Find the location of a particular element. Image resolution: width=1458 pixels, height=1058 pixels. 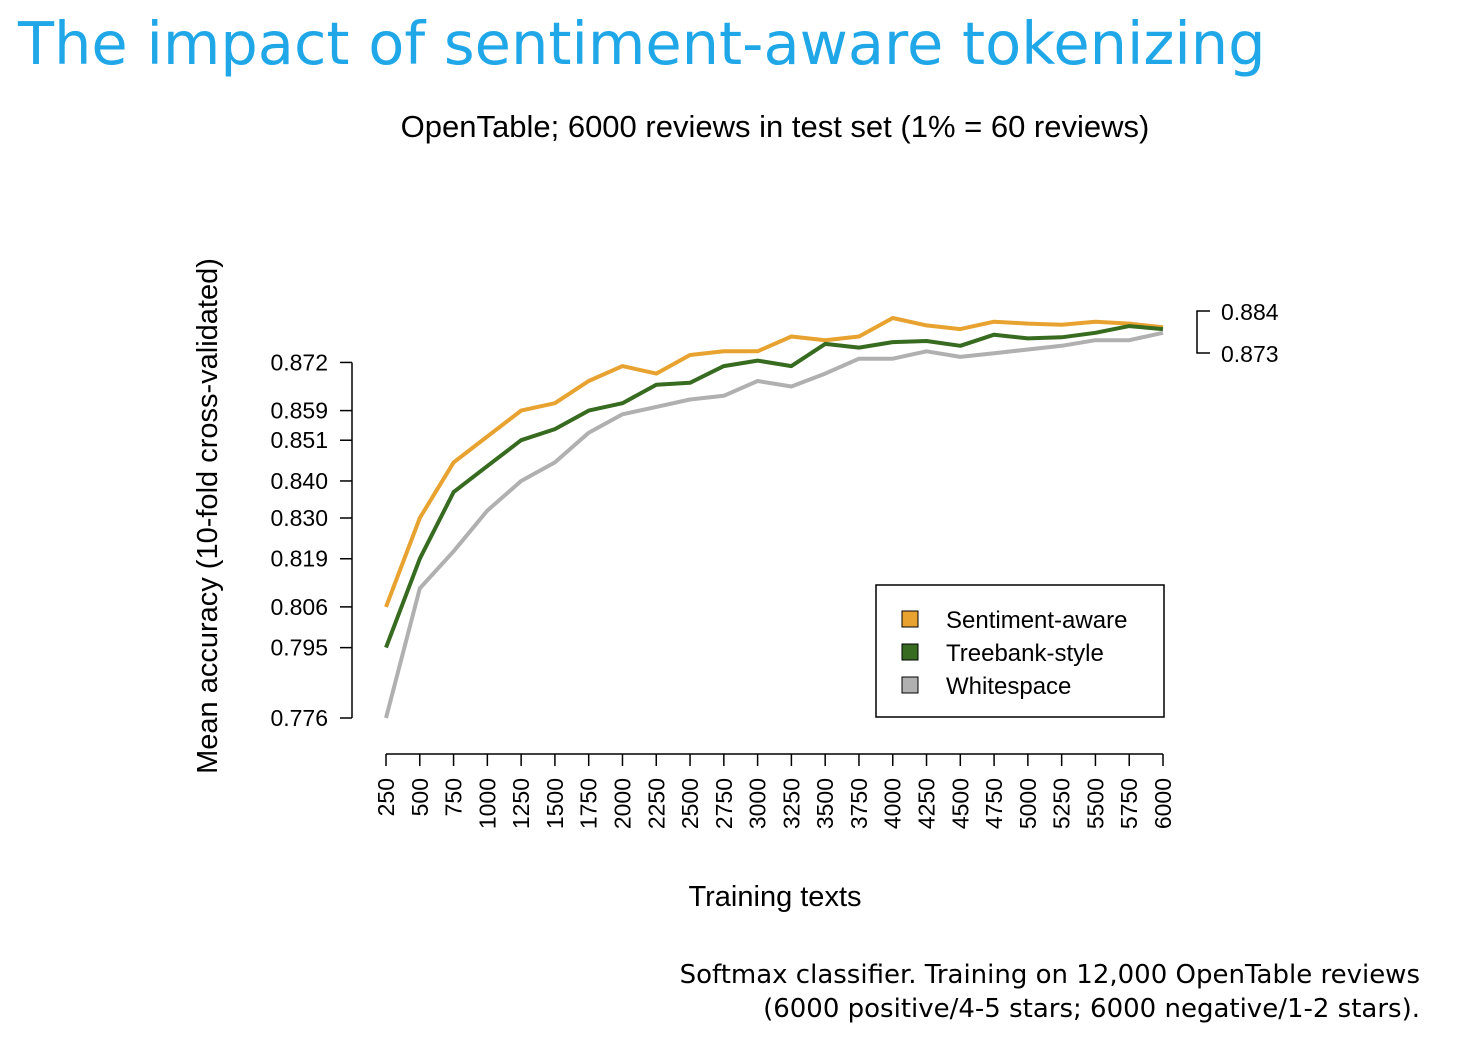

y-tick-label: 0.776 is located at coordinates (299, 718).